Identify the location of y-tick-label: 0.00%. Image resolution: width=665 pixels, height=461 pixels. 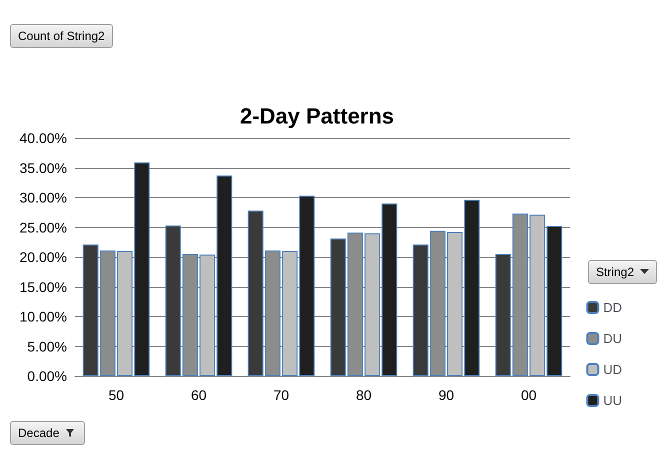
(47, 376).